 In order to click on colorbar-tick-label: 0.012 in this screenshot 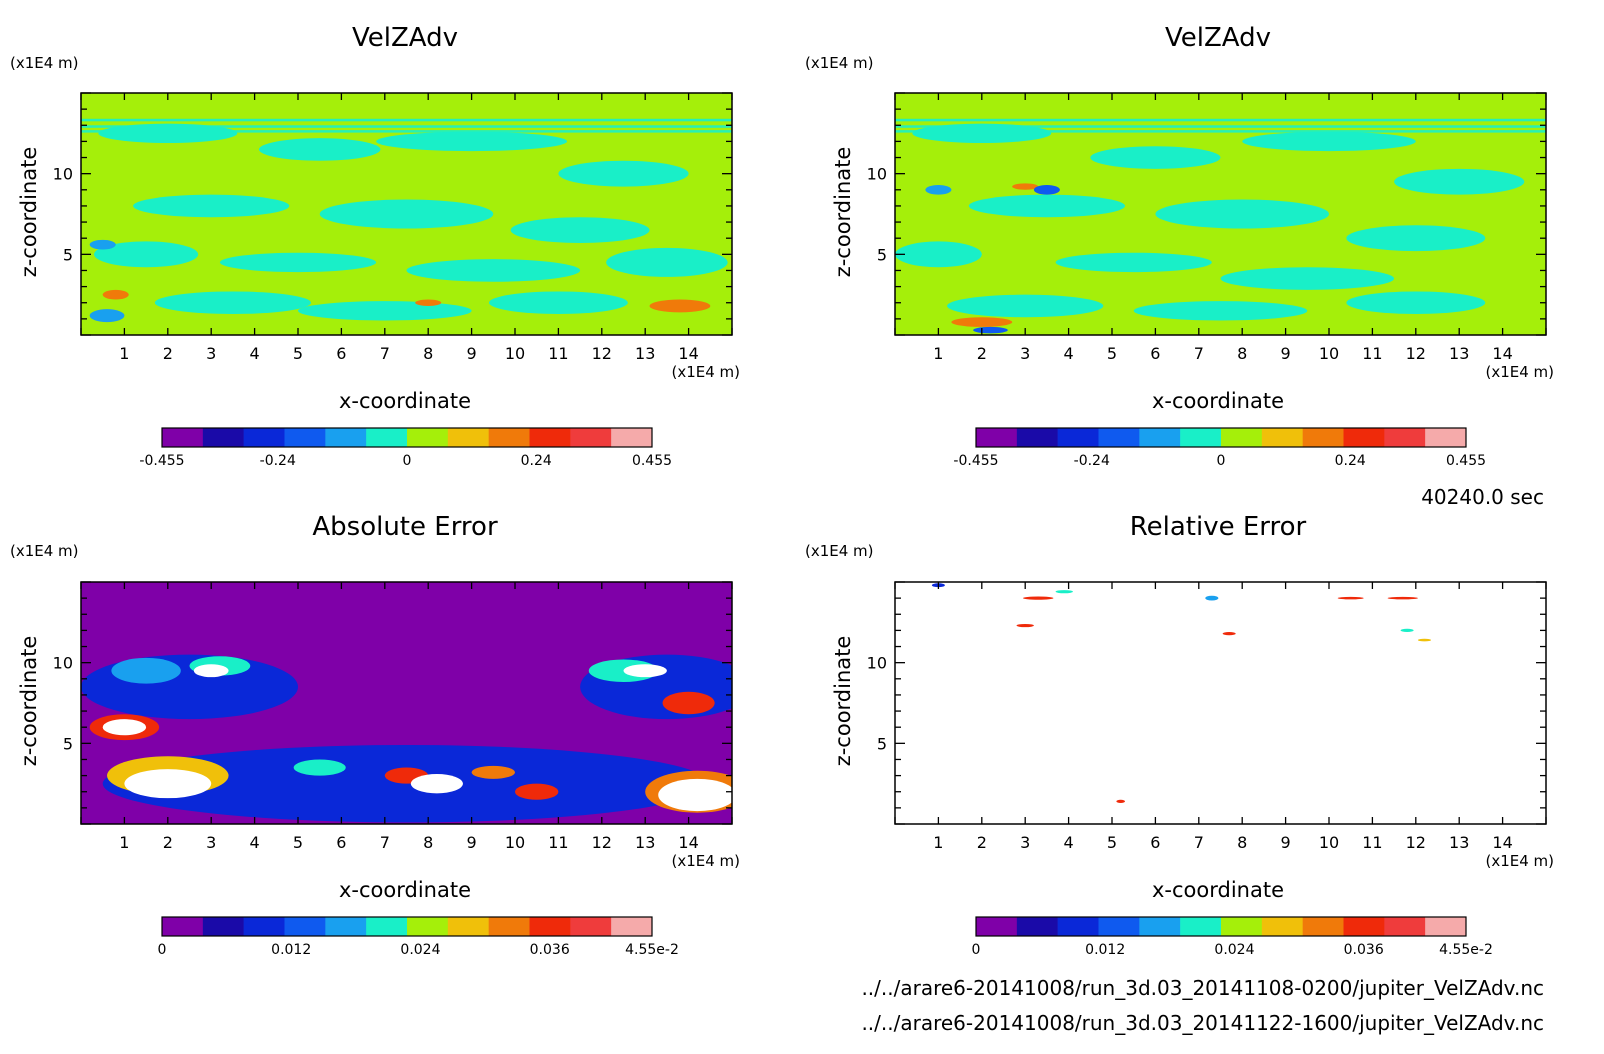, I will do `click(291, 950)`.